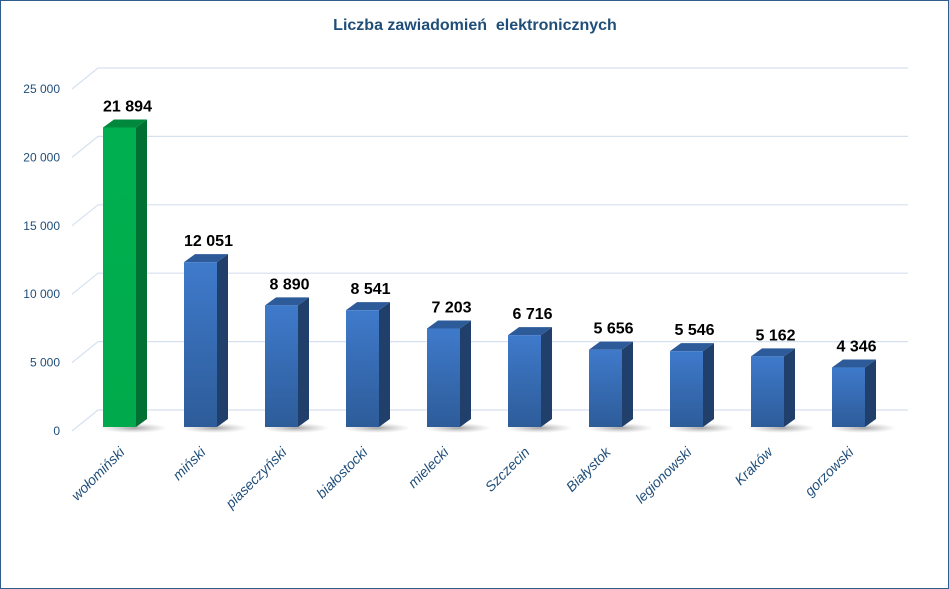 The height and width of the screenshot is (589, 949). What do you see at coordinates (255, 477) in the screenshot?
I see `x-tick-label: piaseczyński` at bounding box center [255, 477].